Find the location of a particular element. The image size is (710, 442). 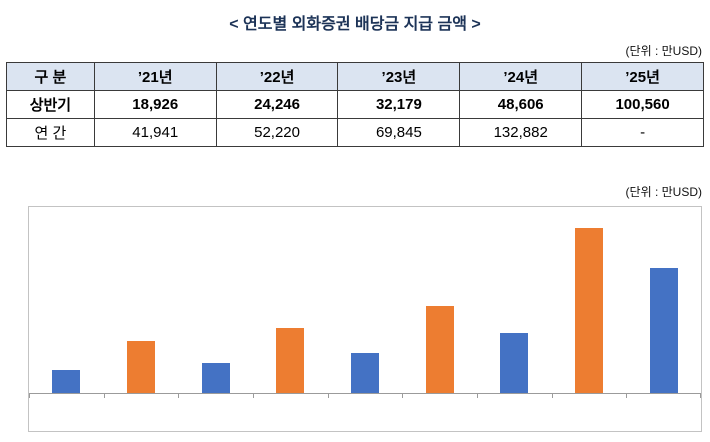

table-cell: 100,560 is located at coordinates (642, 104).